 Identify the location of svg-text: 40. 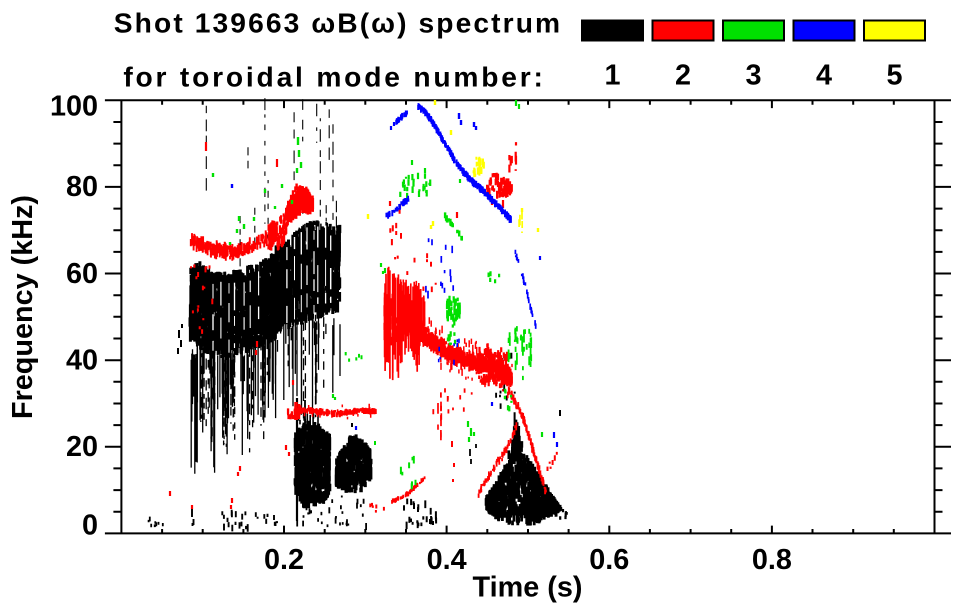
(82, 361).